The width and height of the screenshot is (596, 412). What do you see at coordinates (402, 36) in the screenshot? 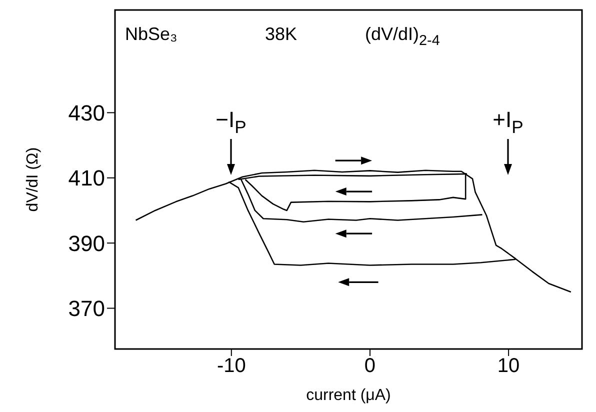
I see `annotation: (dV/dI)$_{2-4}$` at bounding box center [402, 36].